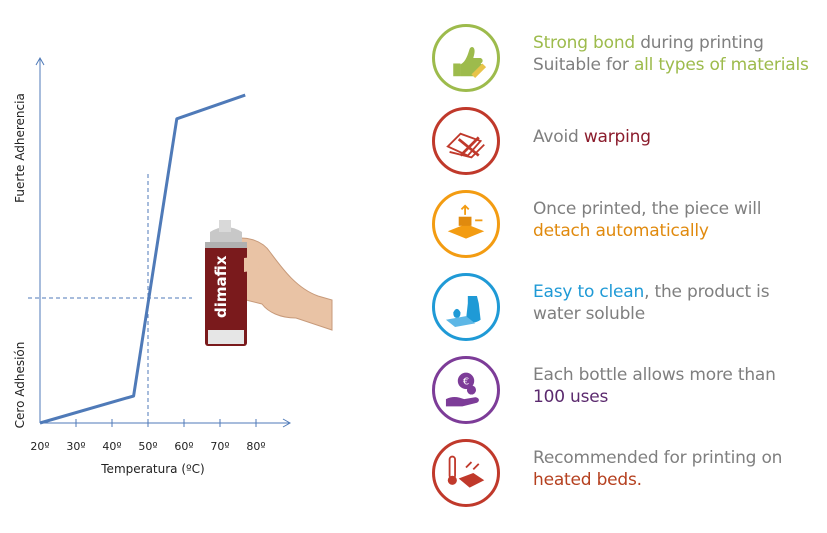  Describe the element at coordinates (721, 65) in the screenshot. I see `feature-text-segment: all types of materials` at that location.